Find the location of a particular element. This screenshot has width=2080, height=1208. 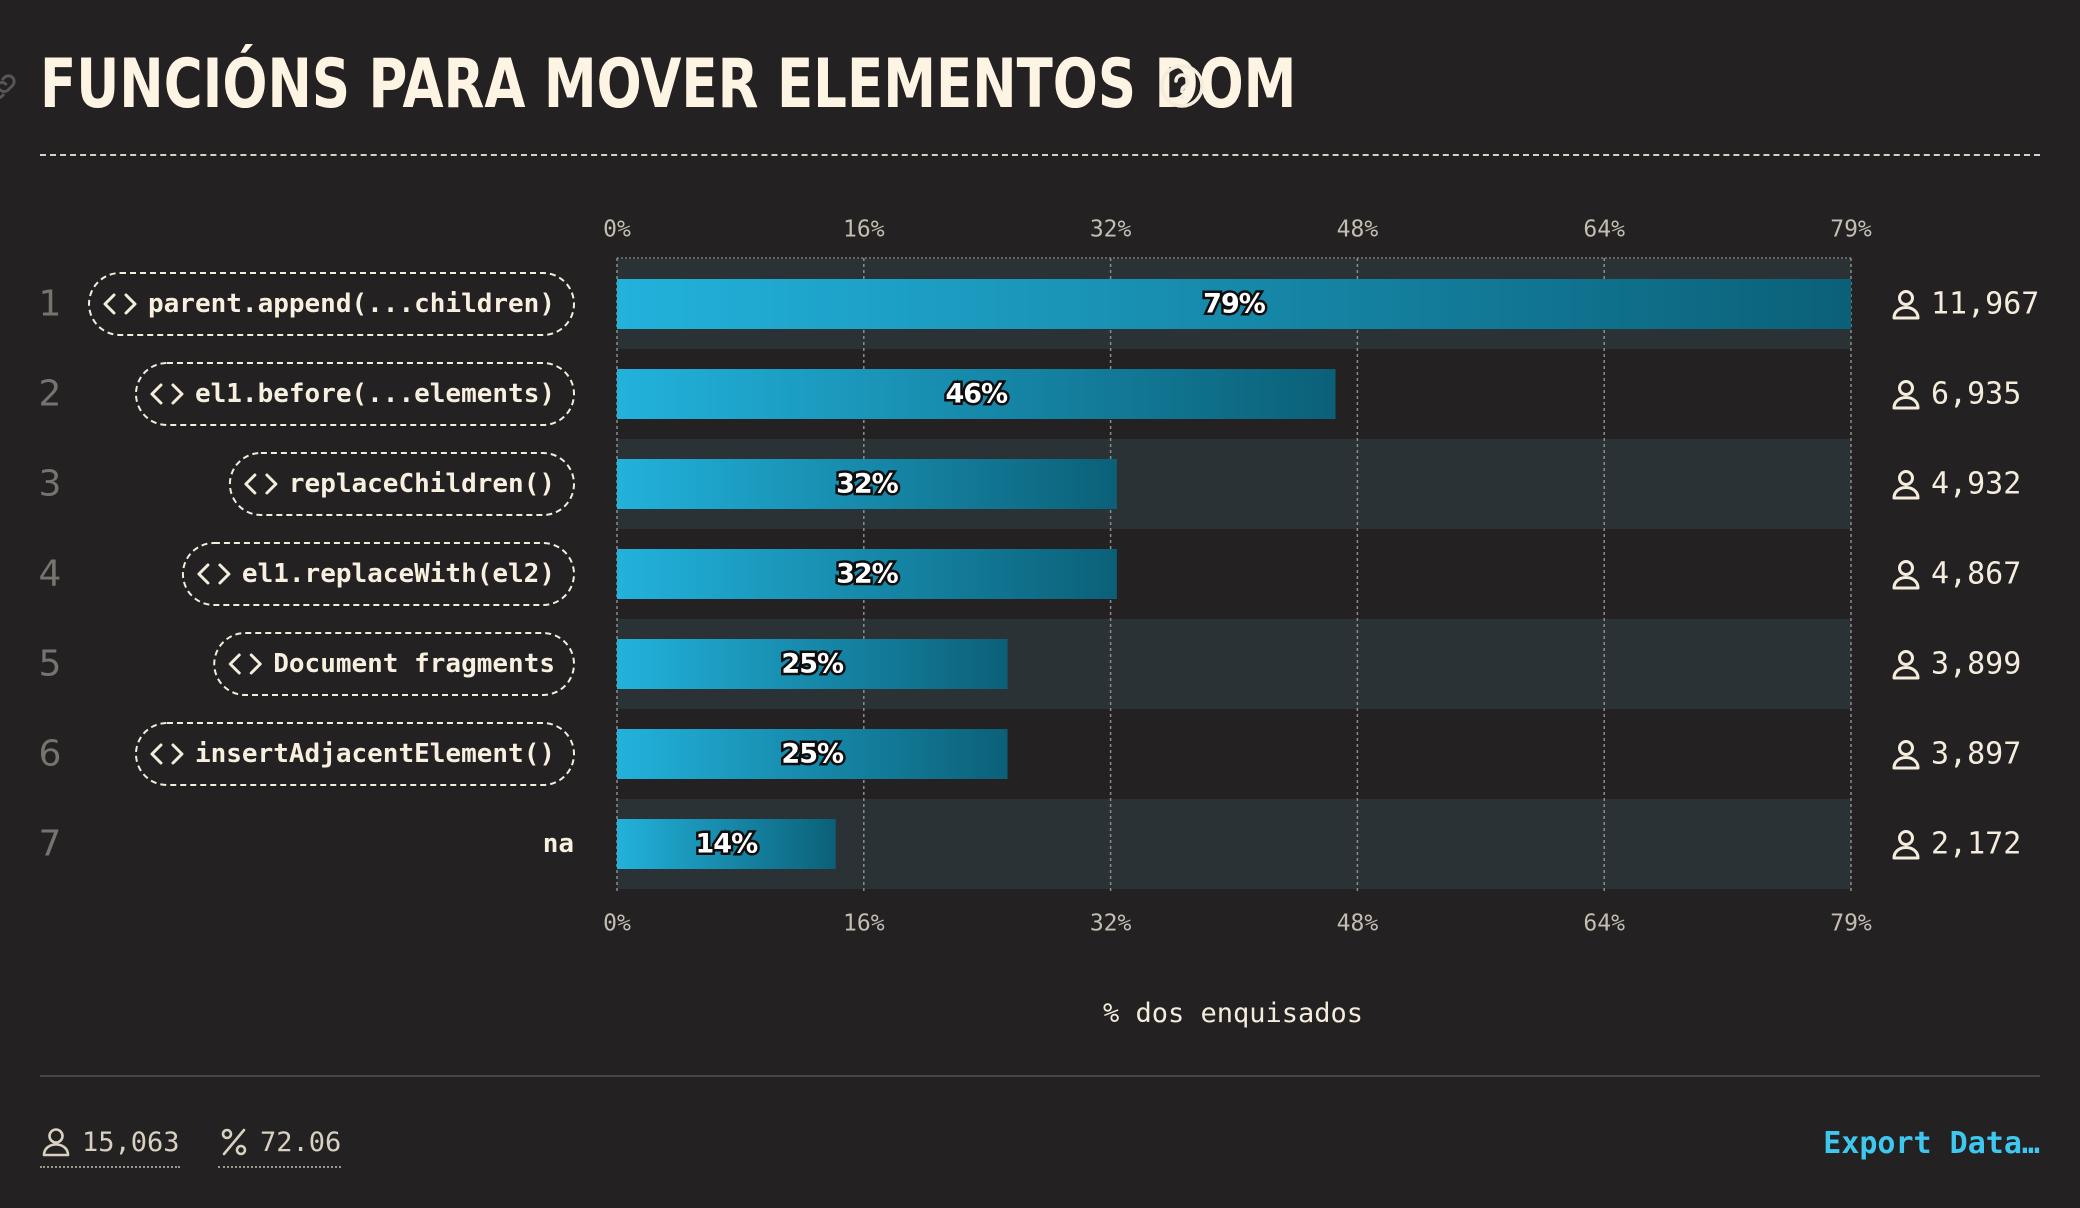

category-label: el1.replaceWith(el2) is located at coordinates (398, 574).